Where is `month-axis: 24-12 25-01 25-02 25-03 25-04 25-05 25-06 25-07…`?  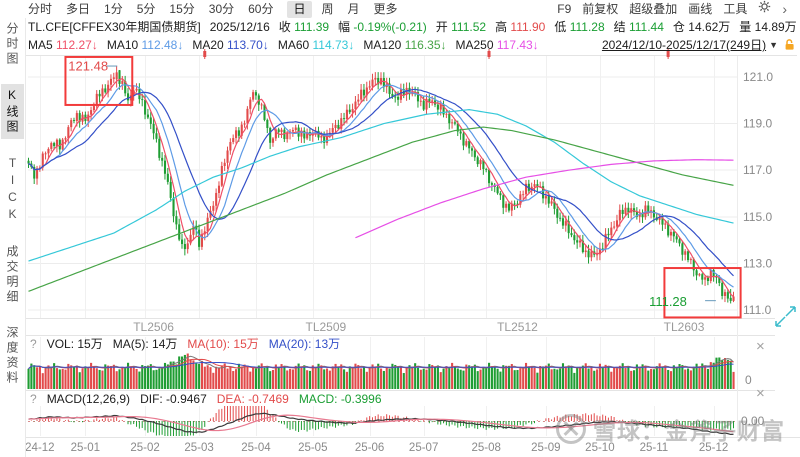 month-axis: 24-12 25-01 25-02 25-03 25-04 25-05 25-06 25-07… is located at coordinates (376, 448).